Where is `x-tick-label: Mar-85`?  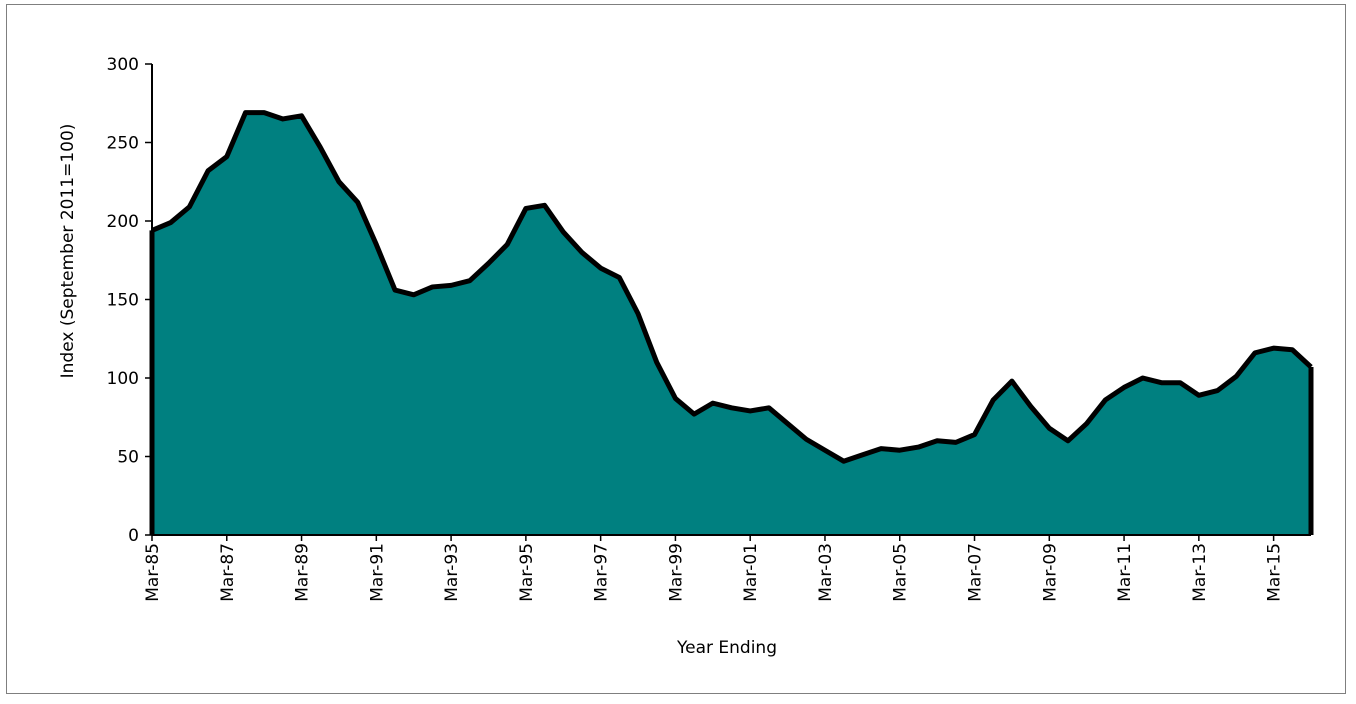 x-tick-label: Mar-85 is located at coordinates (153, 572).